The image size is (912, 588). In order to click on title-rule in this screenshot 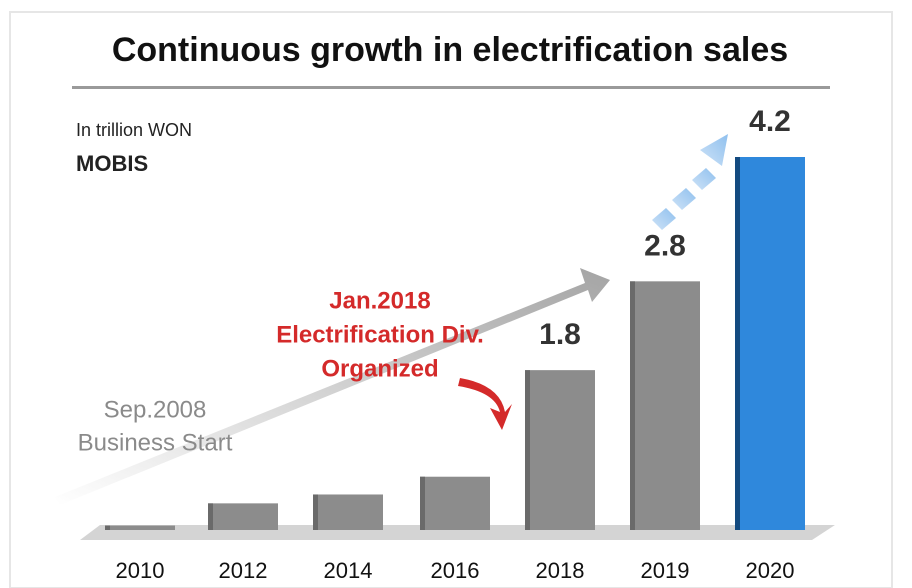, I will do `click(451, 87)`.